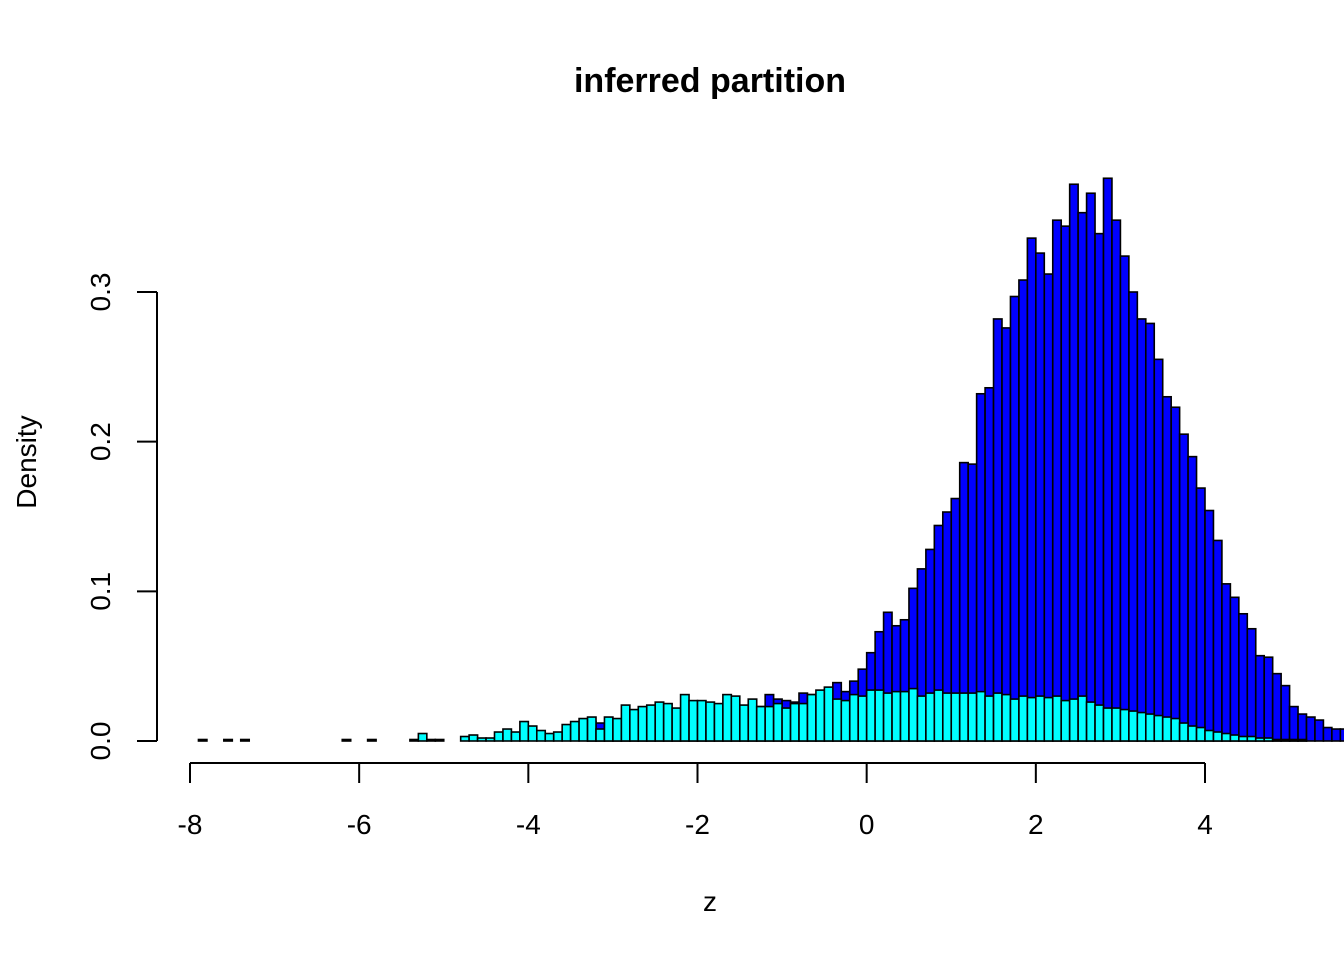 Image resolution: width=1344 pixels, height=960 pixels. Describe the element at coordinates (359, 824) in the screenshot. I see `x-tick-label: -6` at that location.